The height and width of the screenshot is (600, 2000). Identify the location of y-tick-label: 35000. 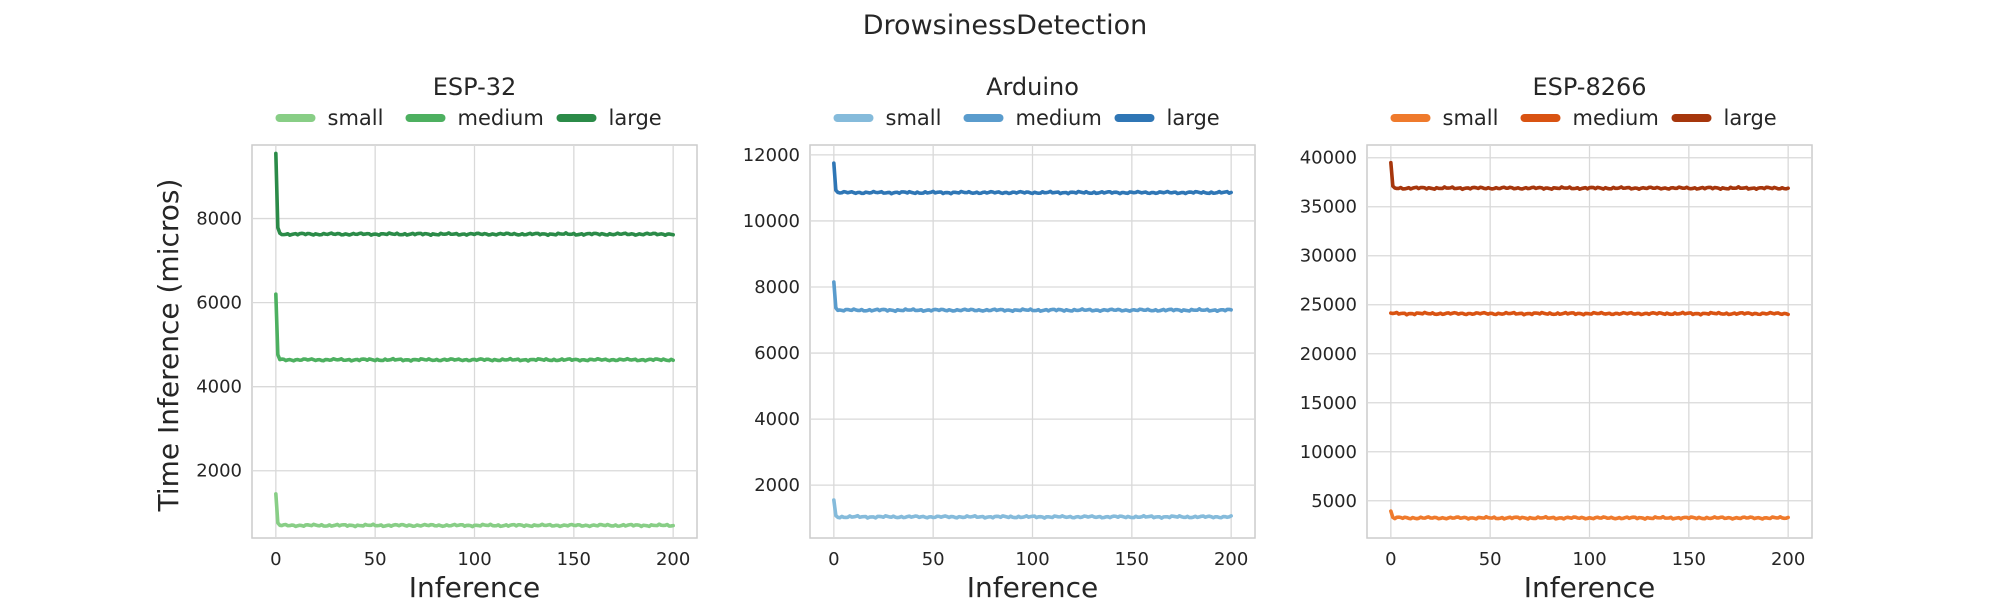
(1328, 207).